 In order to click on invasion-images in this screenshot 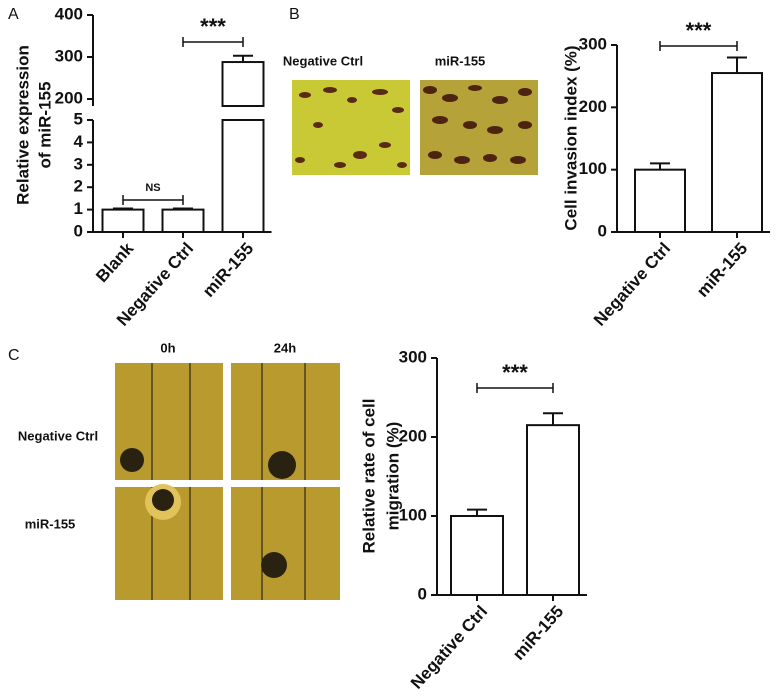, I will do `click(415, 127)`.